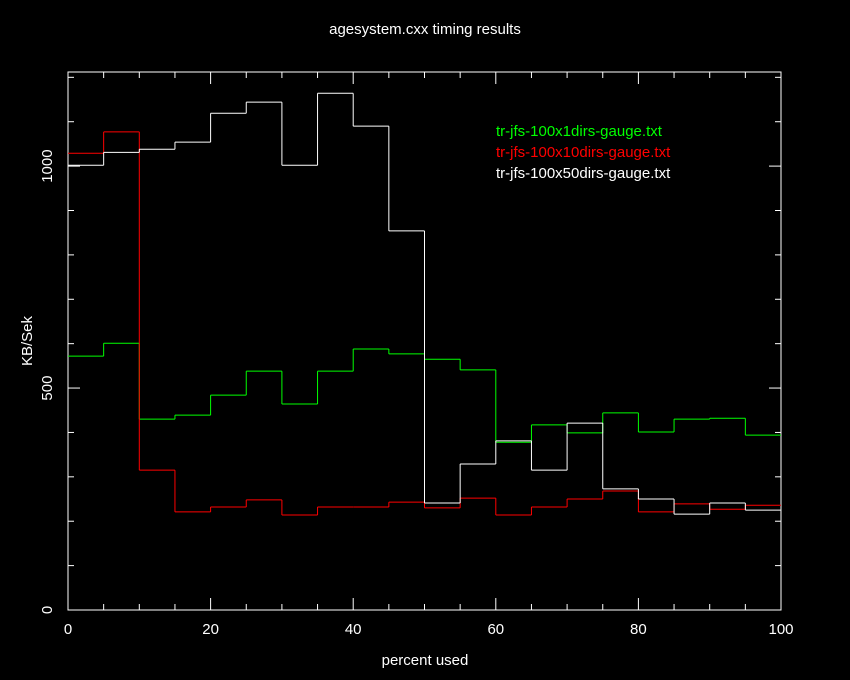 The height and width of the screenshot is (680, 850). What do you see at coordinates (425, 660) in the screenshot?
I see `x-axis-label: percent used` at bounding box center [425, 660].